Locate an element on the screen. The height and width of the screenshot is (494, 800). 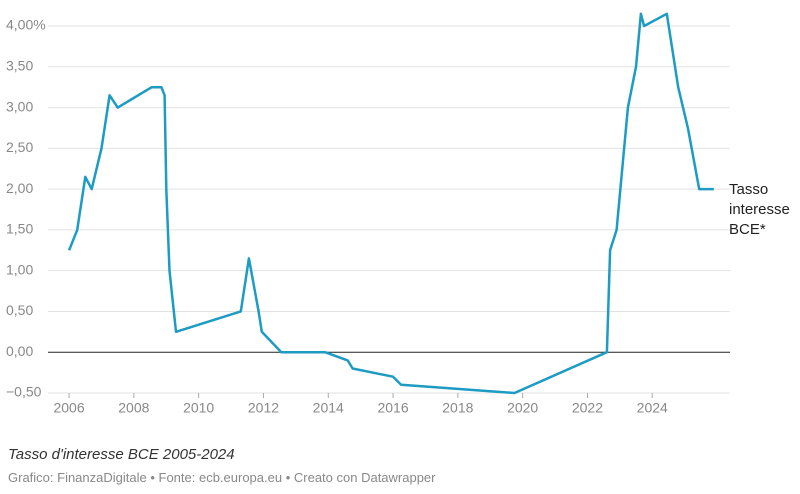
x-tick-label: 2022 is located at coordinates (587, 408).